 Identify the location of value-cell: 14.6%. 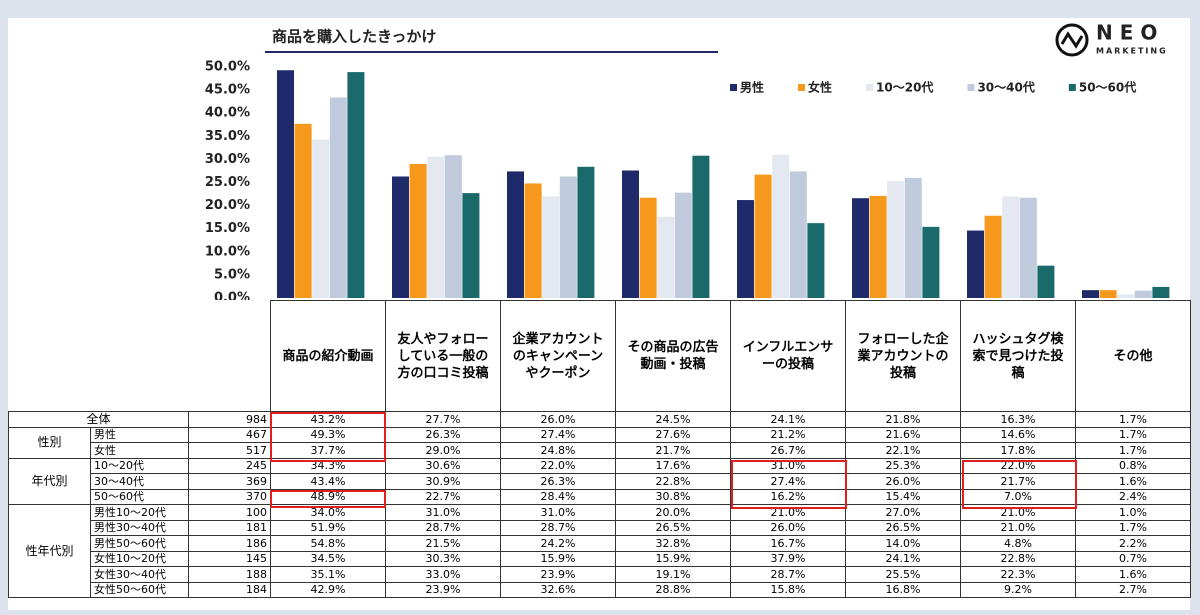
(1018, 434).